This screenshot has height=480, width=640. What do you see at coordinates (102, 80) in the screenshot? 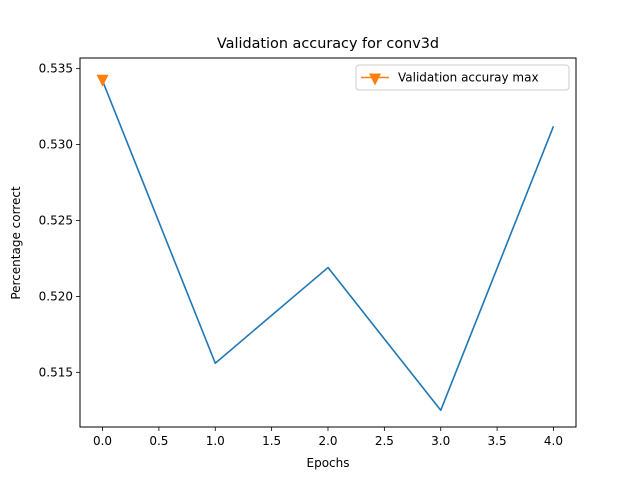
I see `max-marker` at bounding box center [102, 80].